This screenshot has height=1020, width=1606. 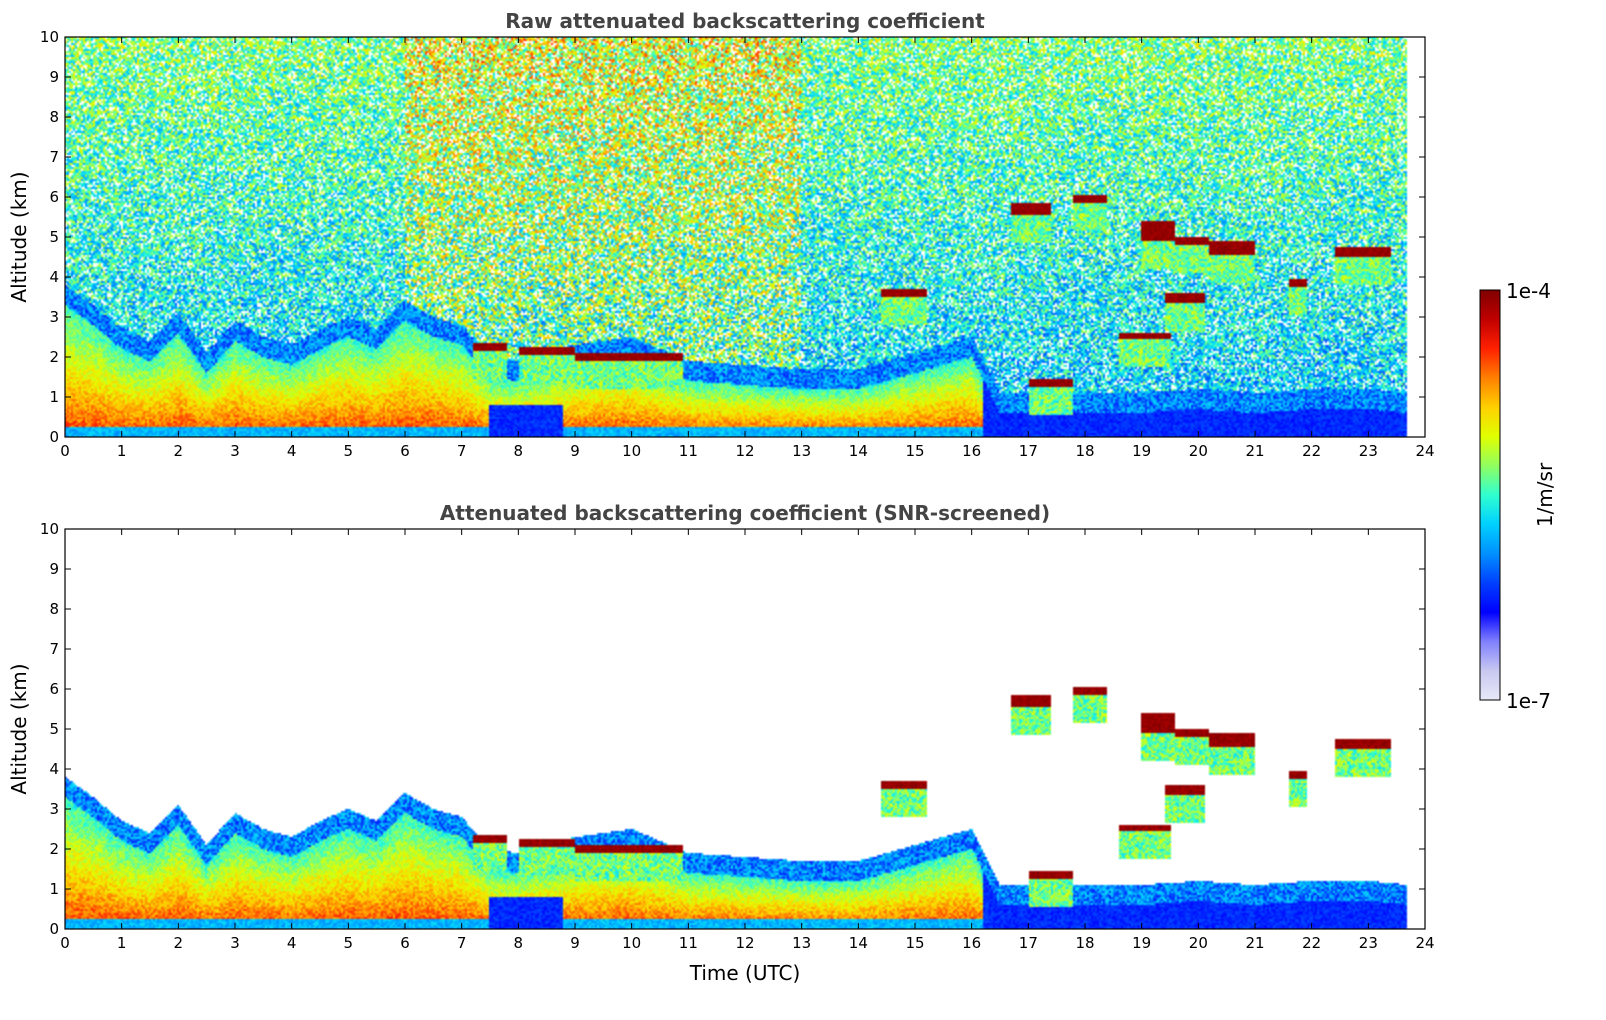 I want to click on colorbar-unit-label: 1/m/sr, so click(x=1545, y=494).